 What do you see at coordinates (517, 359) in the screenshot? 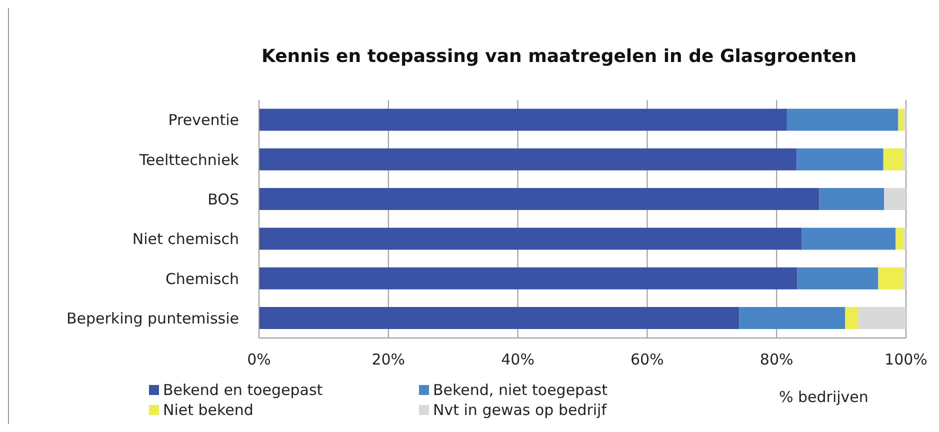
I see `x-tick-label: 40%` at bounding box center [517, 359].